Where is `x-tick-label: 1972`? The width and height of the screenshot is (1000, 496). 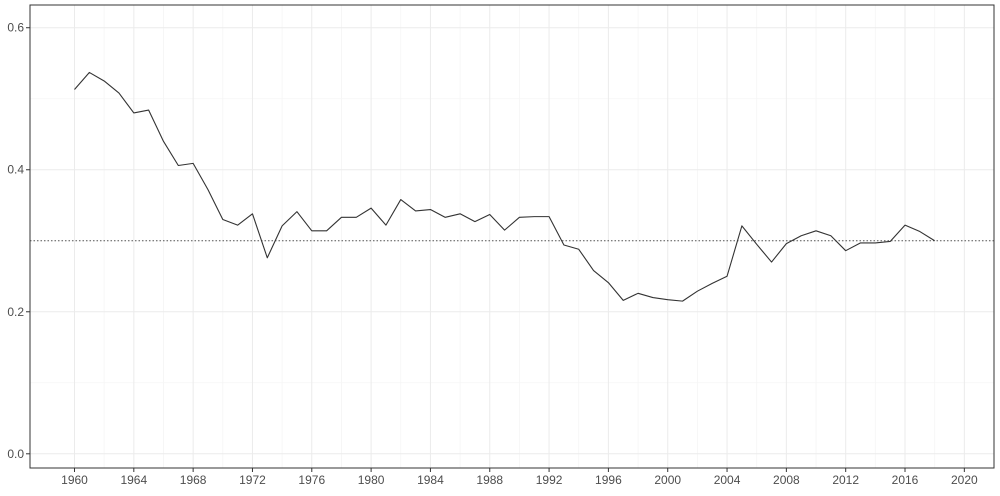 x-tick-label: 1972 is located at coordinates (252, 480).